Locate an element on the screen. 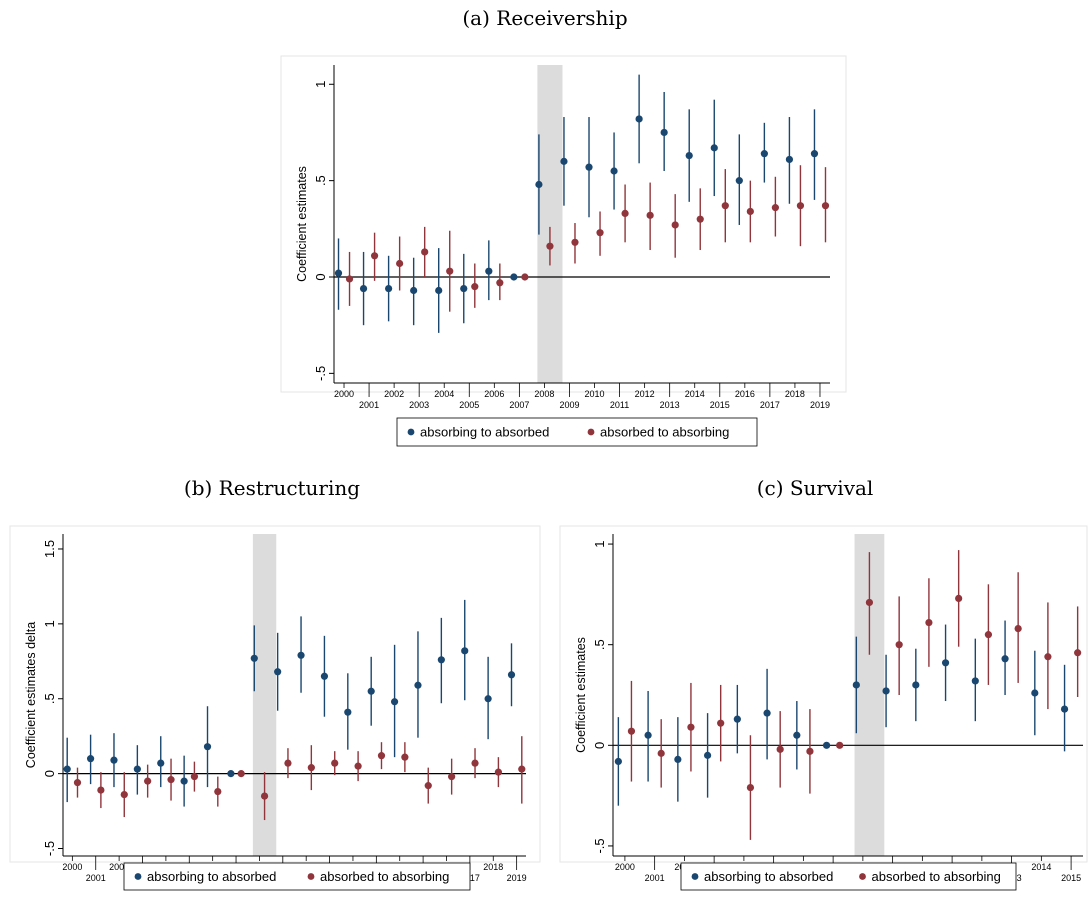  y-tick-label: 1.5 is located at coordinates (49, 549).